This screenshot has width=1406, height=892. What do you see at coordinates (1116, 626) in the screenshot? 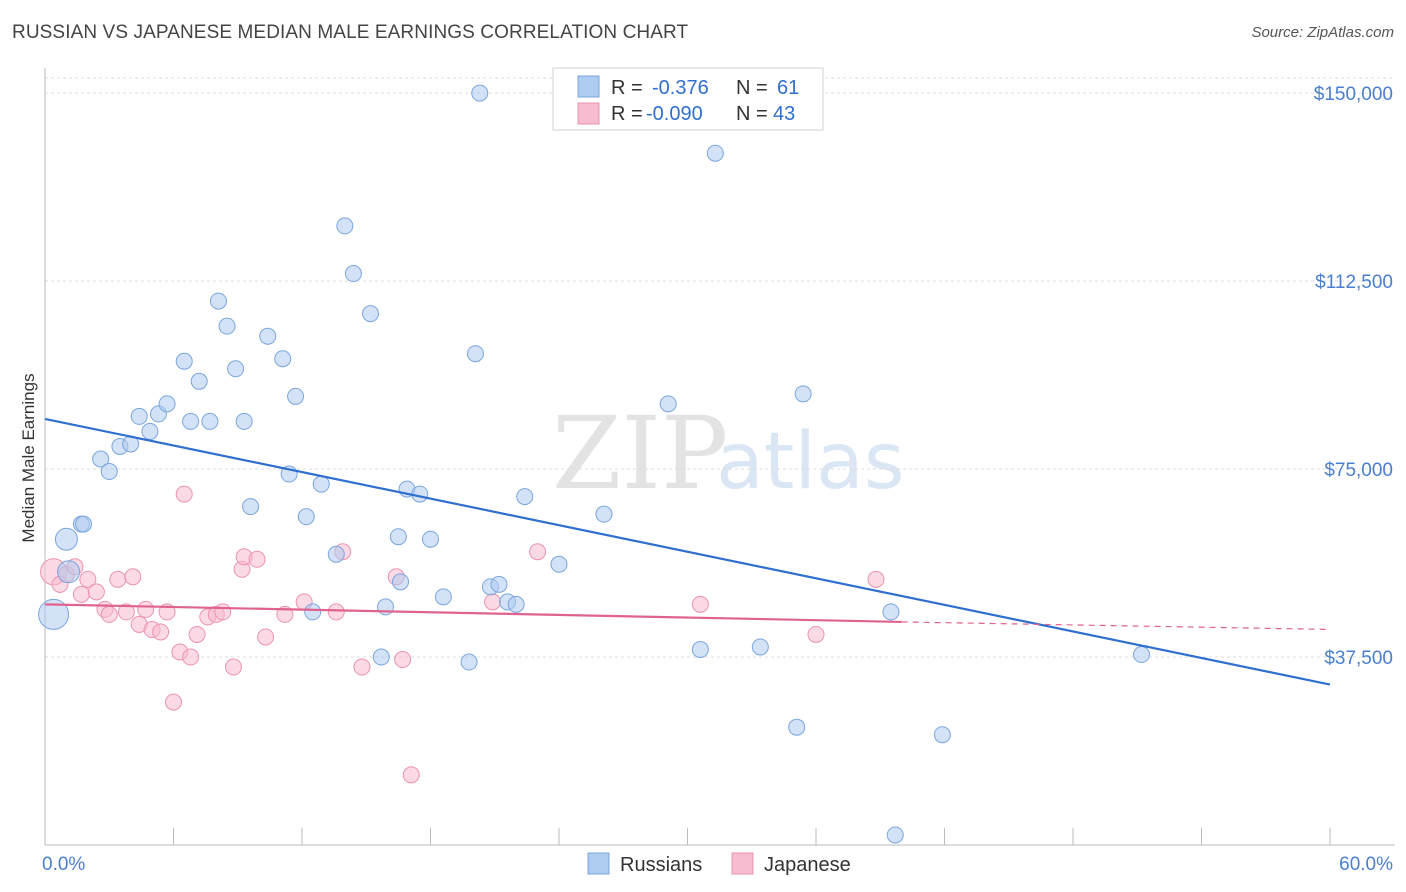
I see `japanese-trendline-extension` at bounding box center [1116, 626].